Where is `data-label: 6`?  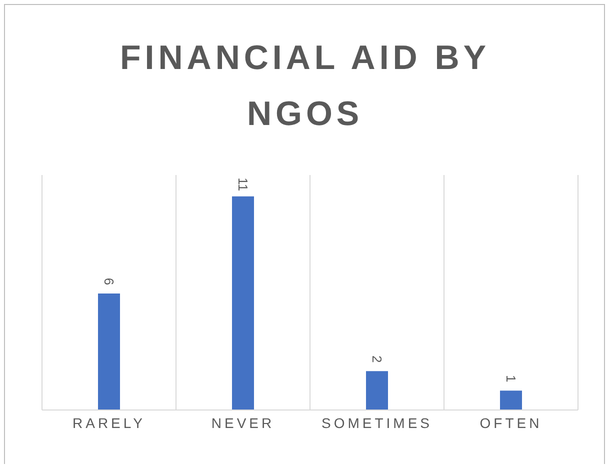 data-label: 6 is located at coordinates (109, 282).